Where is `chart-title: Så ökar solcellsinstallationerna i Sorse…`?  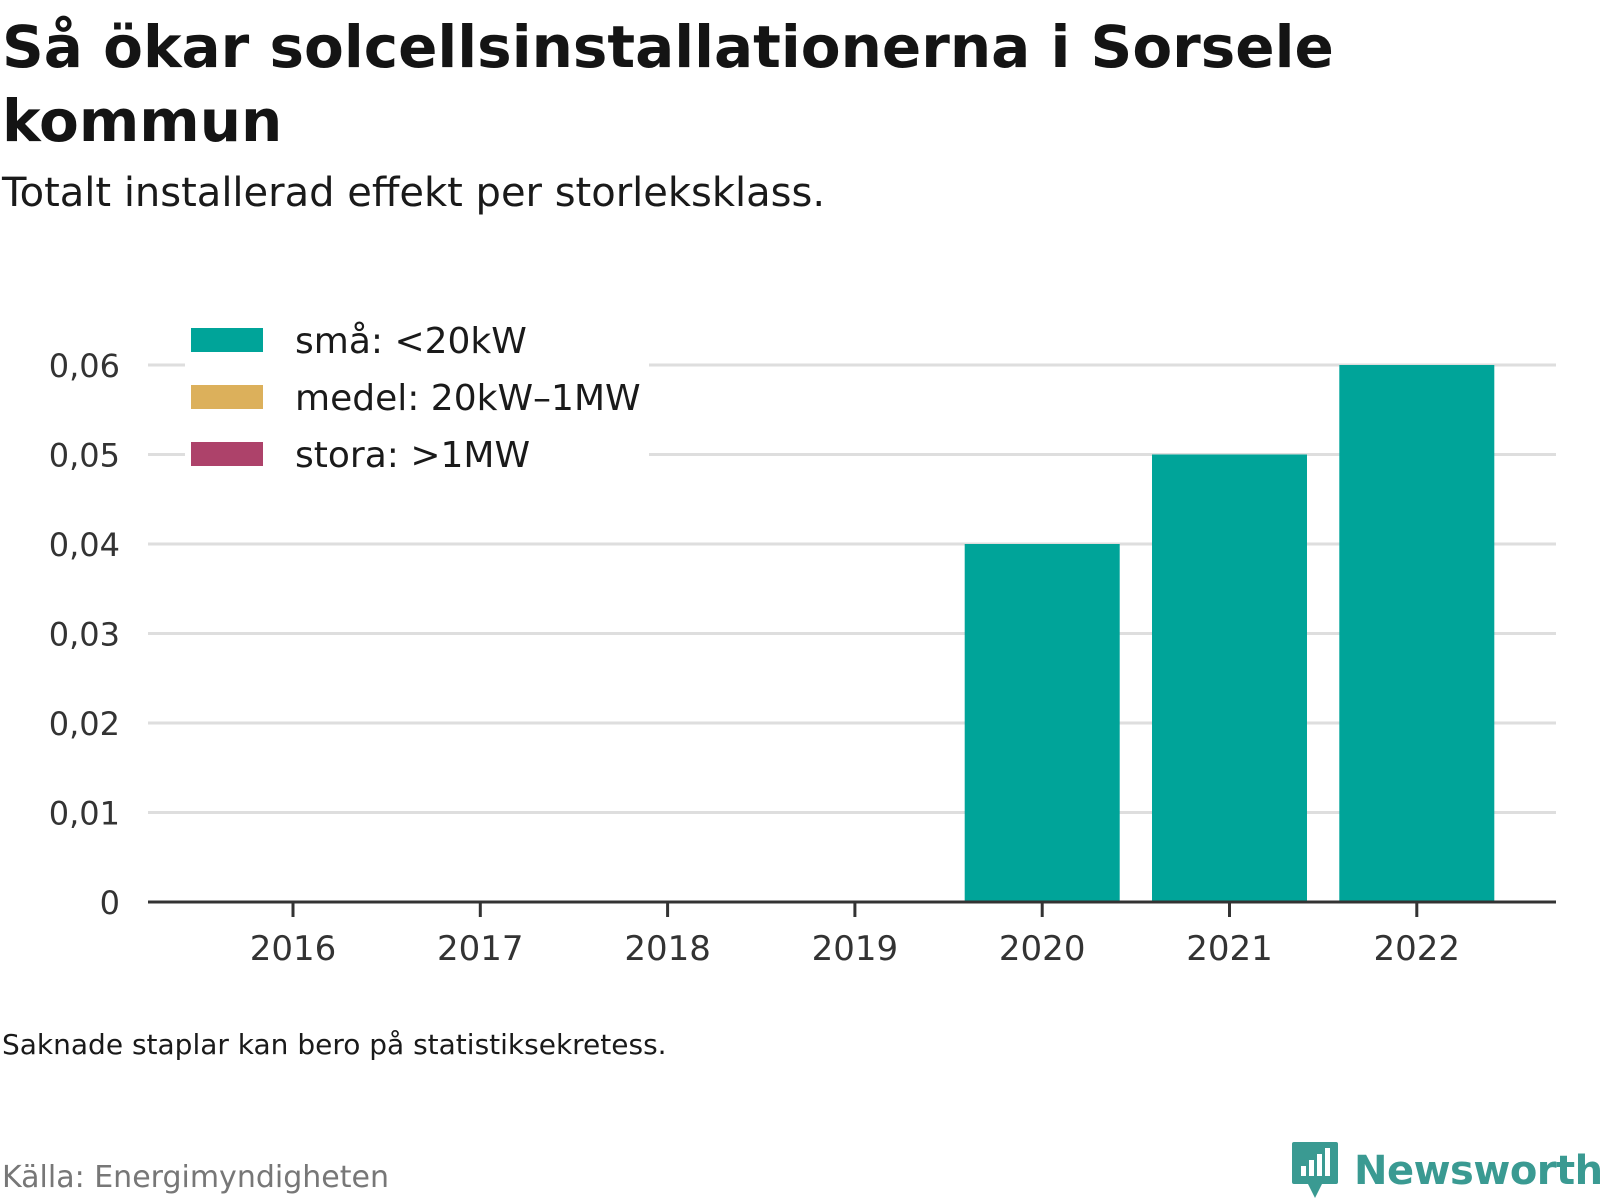
chart-title: Så ökar solcellsinstallationerna i Sorse… is located at coordinates (668, 84).